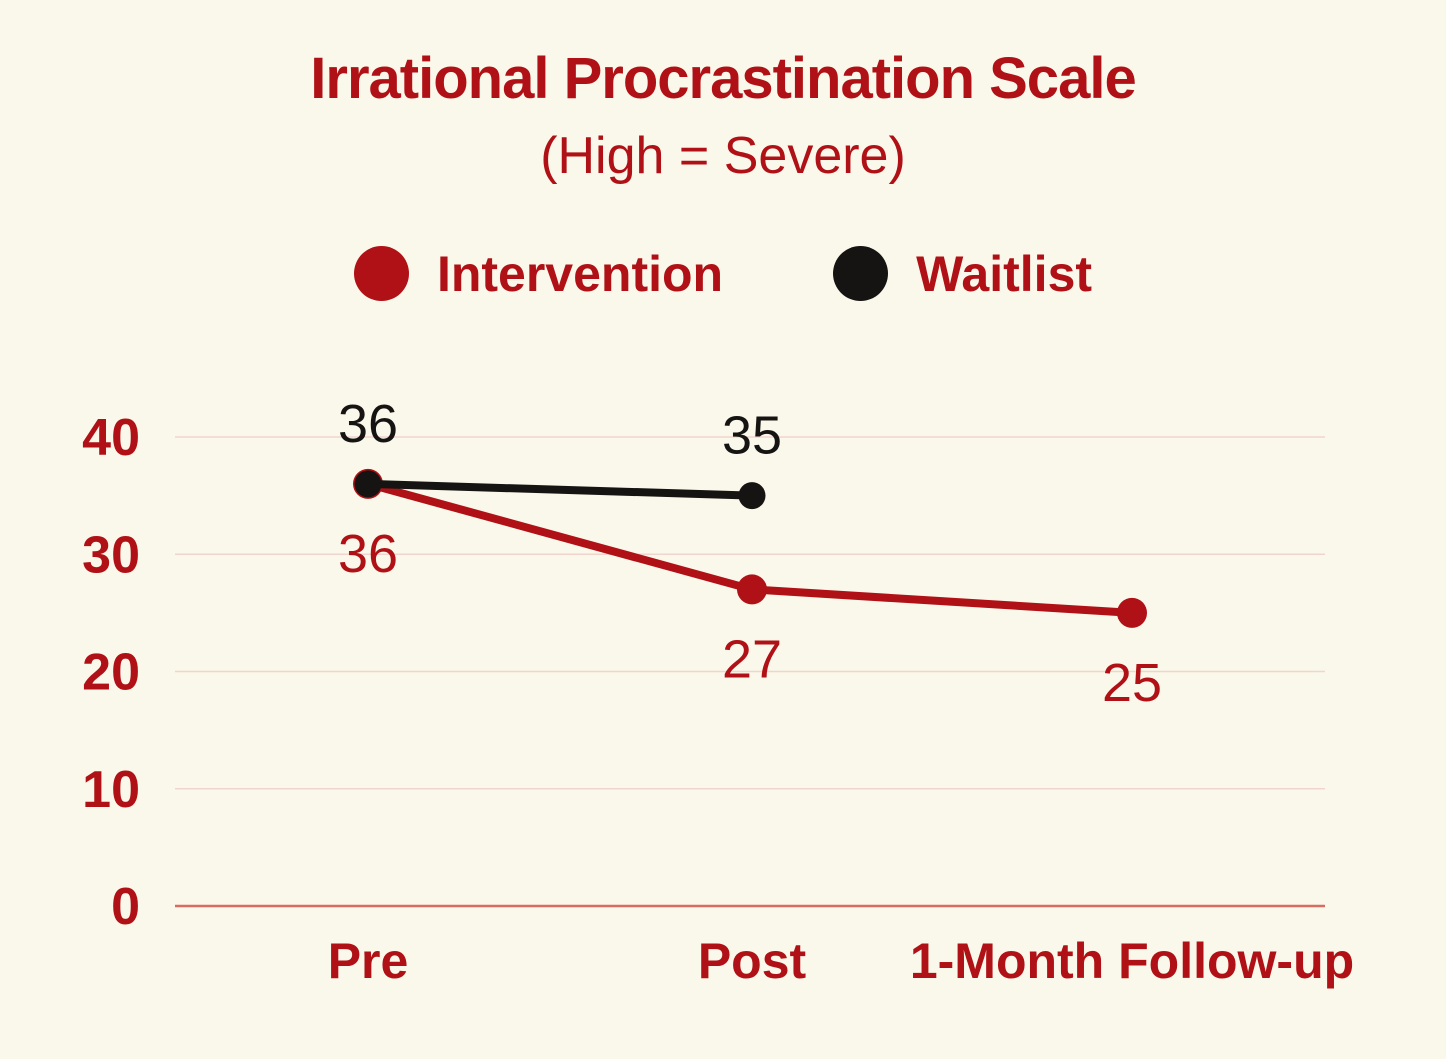  I want to click on waitlist-legend-dot, so click(861, 273).